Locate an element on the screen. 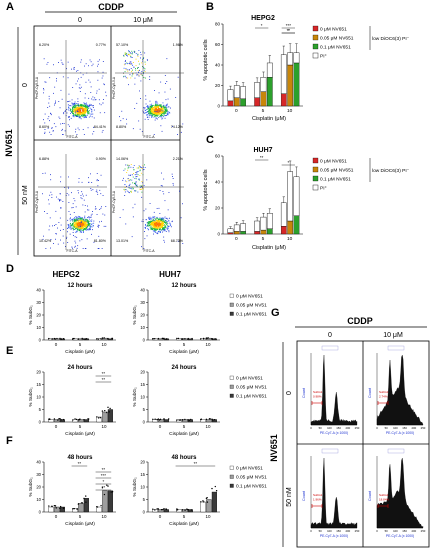  subg1-gate-value: 1.96% is located at coordinates (317, 500).